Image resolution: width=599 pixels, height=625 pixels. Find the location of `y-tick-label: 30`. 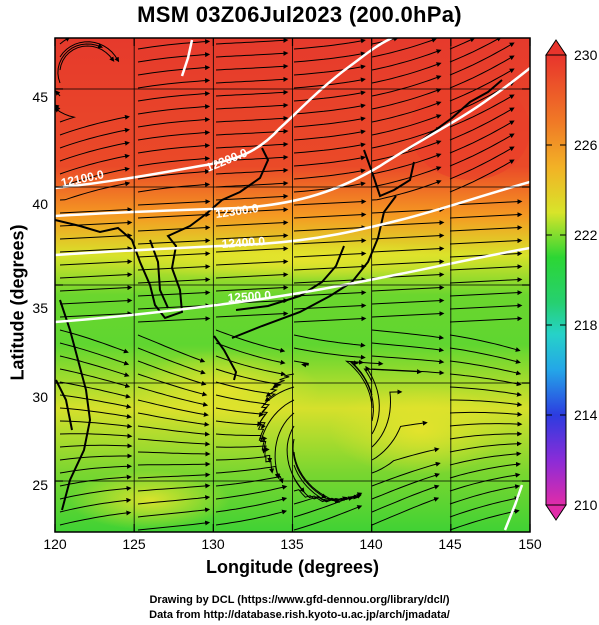

y-tick-label: 30 is located at coordinates (40, 397).